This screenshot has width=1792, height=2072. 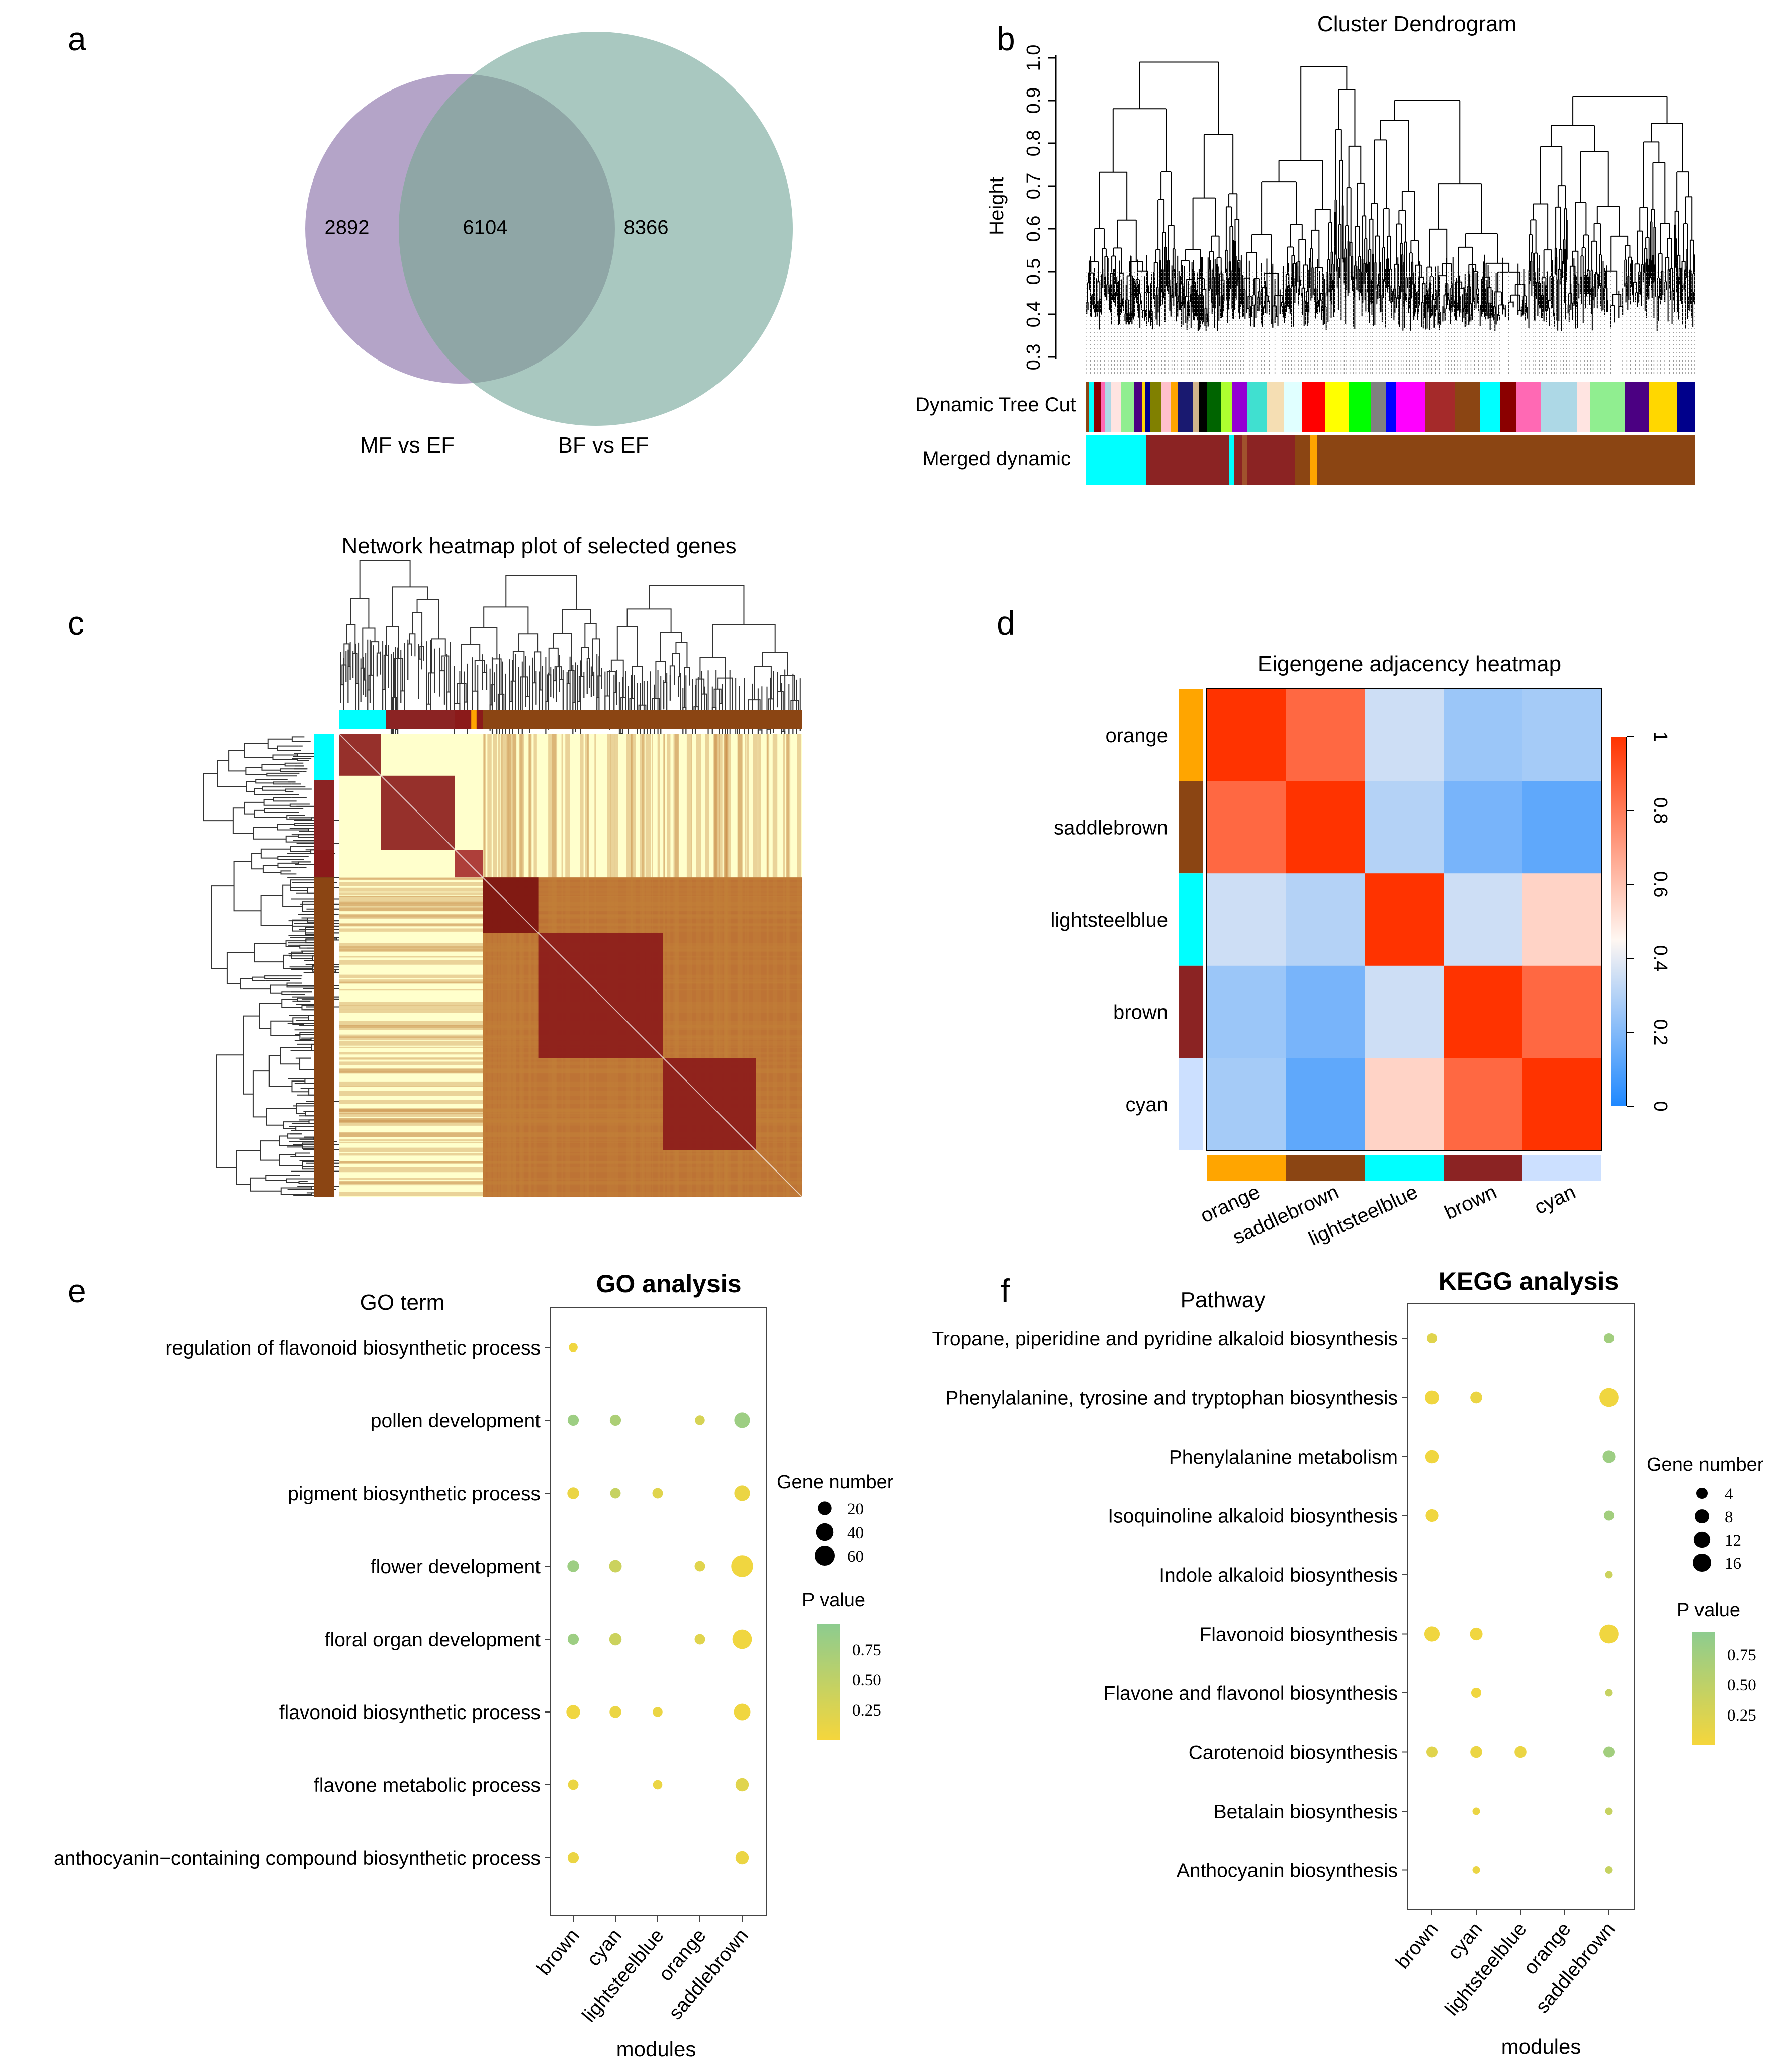 What do you see at coordinates (1271, 460) in the screenshot?
I see `merged-dynamic-segment` at bounding box center [1271, 460].